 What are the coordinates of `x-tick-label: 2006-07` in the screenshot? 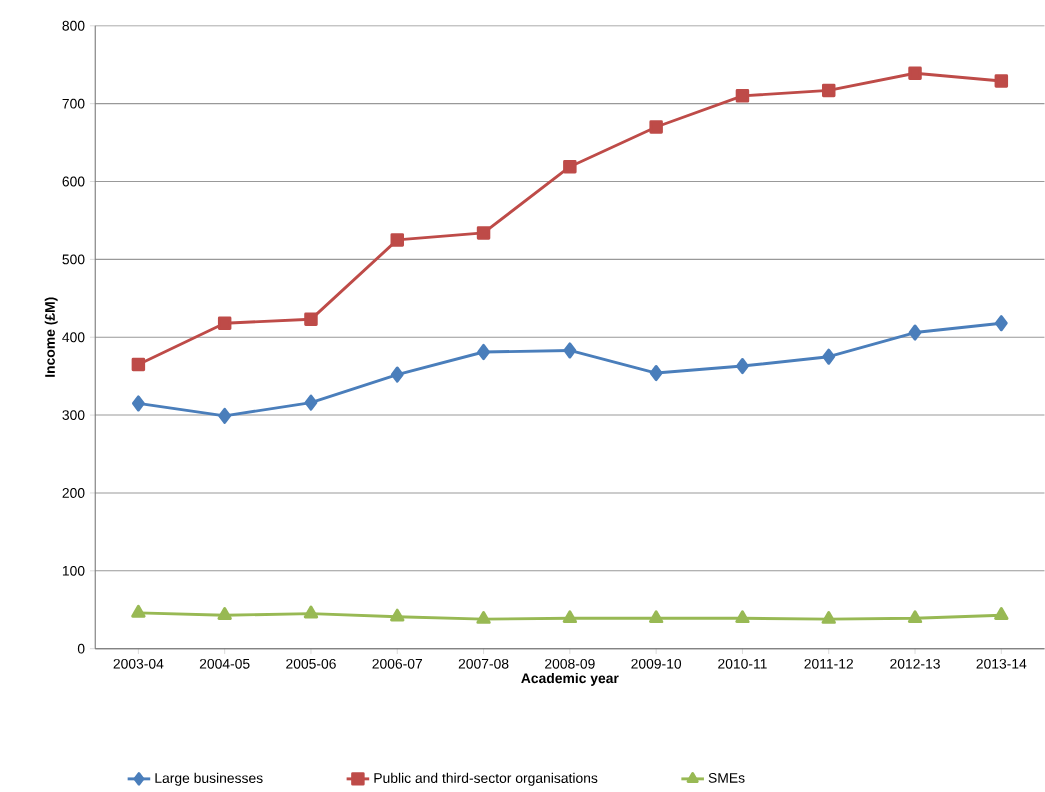 It's located at (397, 664).